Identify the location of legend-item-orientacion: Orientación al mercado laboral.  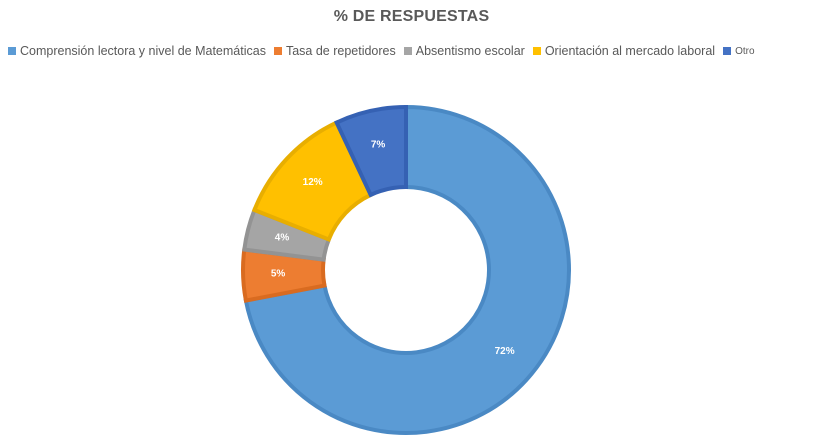
(624, 51).